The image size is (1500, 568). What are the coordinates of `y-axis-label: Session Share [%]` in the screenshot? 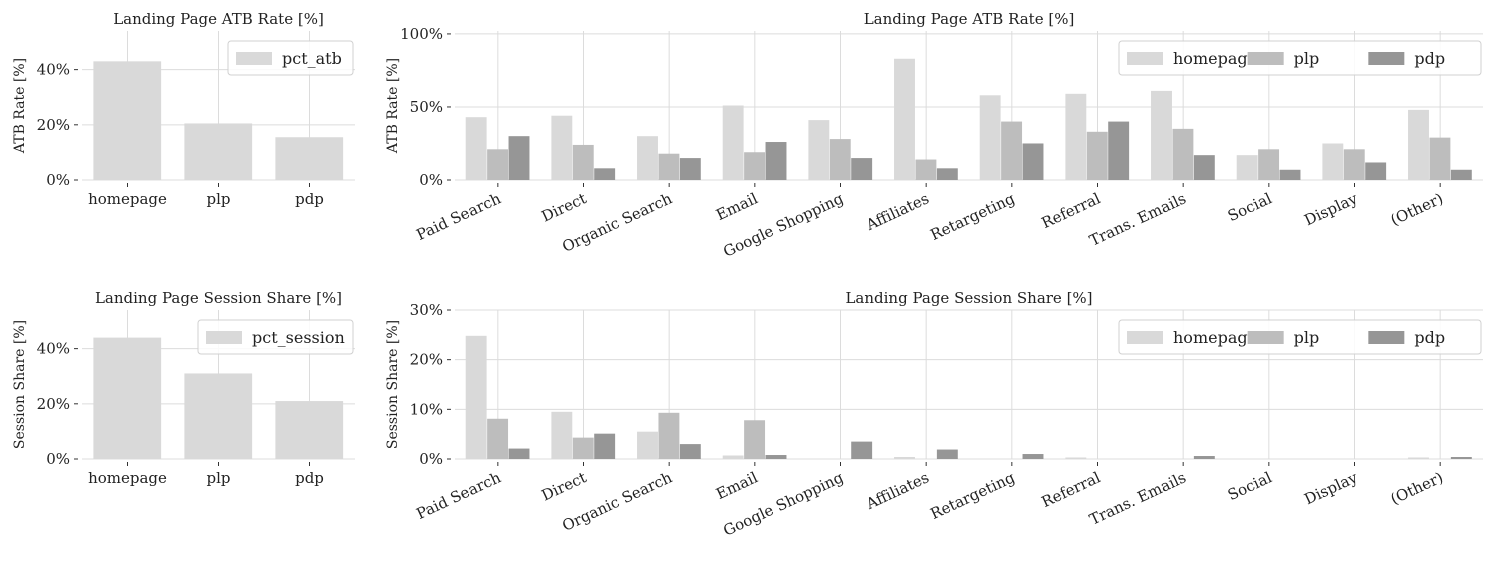 It's located at (20, 384).